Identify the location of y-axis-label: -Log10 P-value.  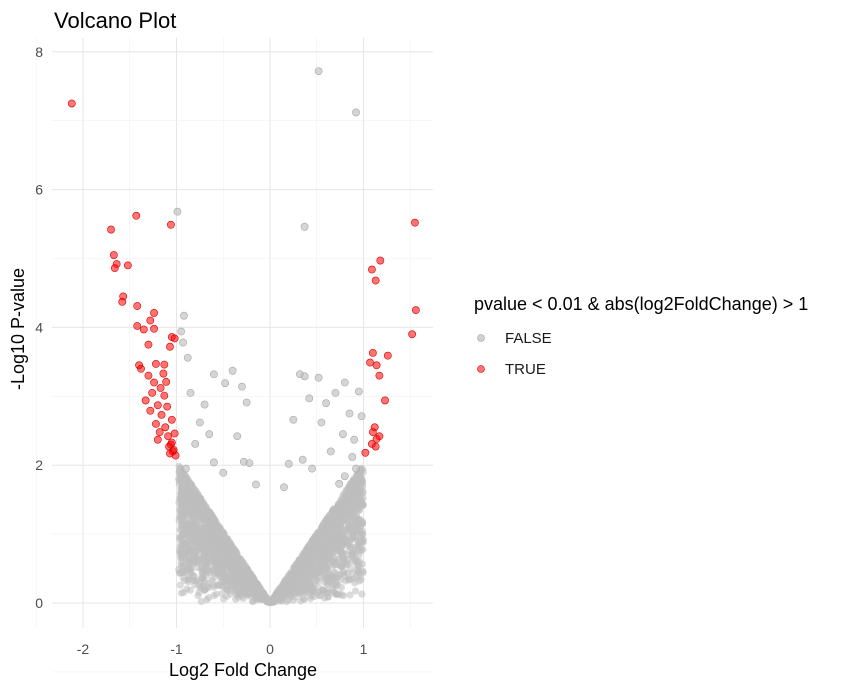
(18, 329).